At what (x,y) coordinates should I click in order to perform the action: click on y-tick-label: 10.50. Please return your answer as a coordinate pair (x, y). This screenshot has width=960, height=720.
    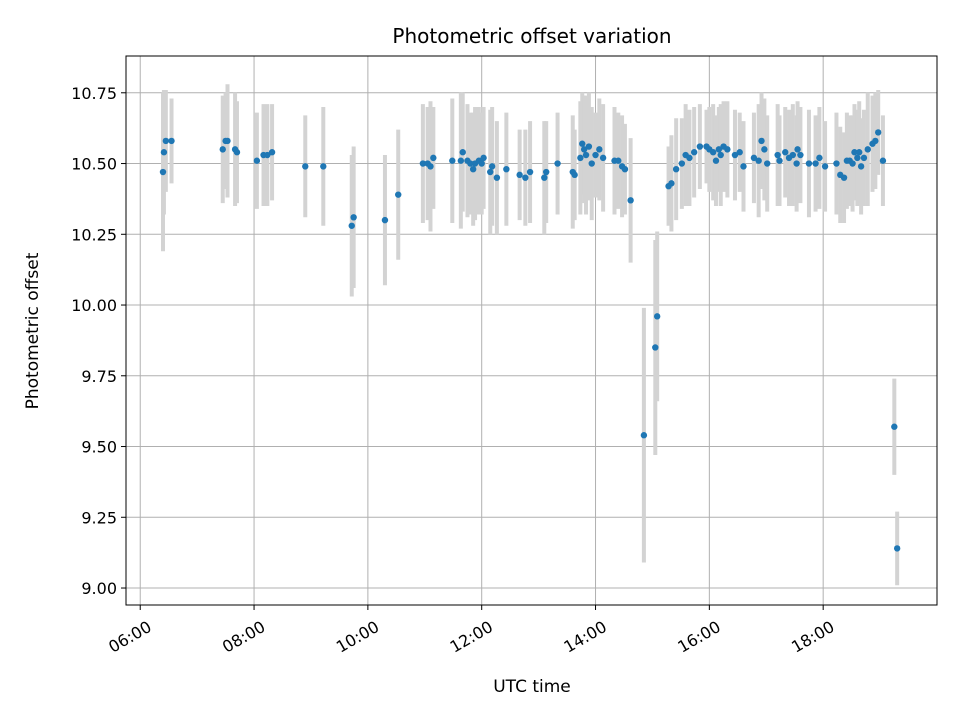
    Looking at the image, I should click on (94, 164).